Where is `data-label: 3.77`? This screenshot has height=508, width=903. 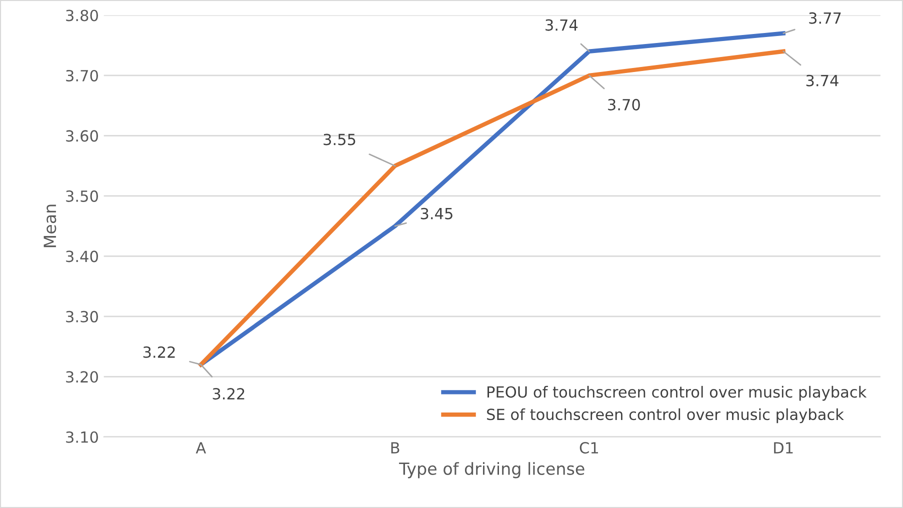 data-label: 3.77 is located at coordinates (825, 18).